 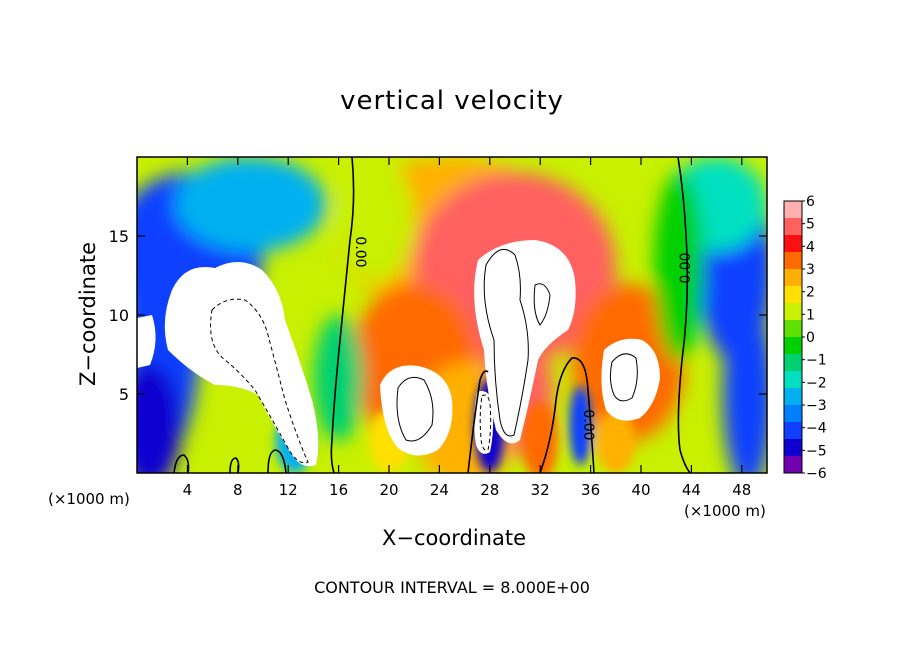 I want to click on x-tick-label: 28, so click(x=489, y=490).